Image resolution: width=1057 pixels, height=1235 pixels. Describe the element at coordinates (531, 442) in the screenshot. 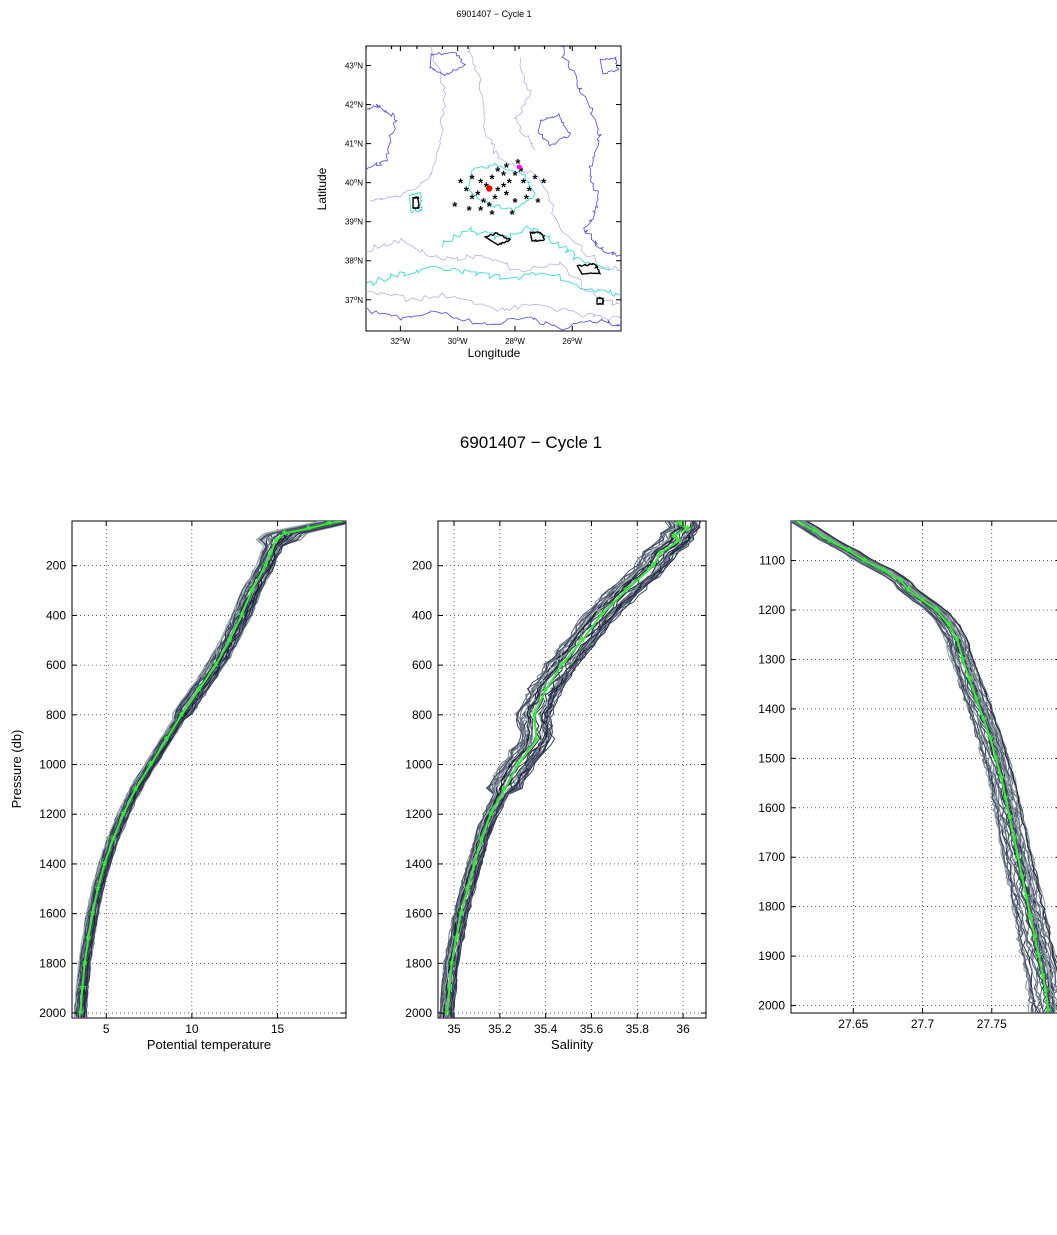

I see `figure-title: 6901407 − Cycle 1` at that location.